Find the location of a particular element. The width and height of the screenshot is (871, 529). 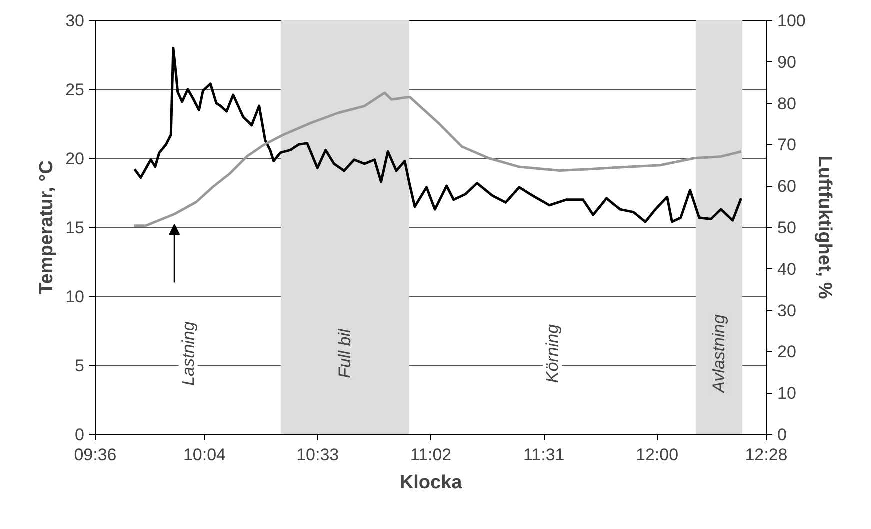

y-tick-label: 30 is located at coordinates (75, 21).